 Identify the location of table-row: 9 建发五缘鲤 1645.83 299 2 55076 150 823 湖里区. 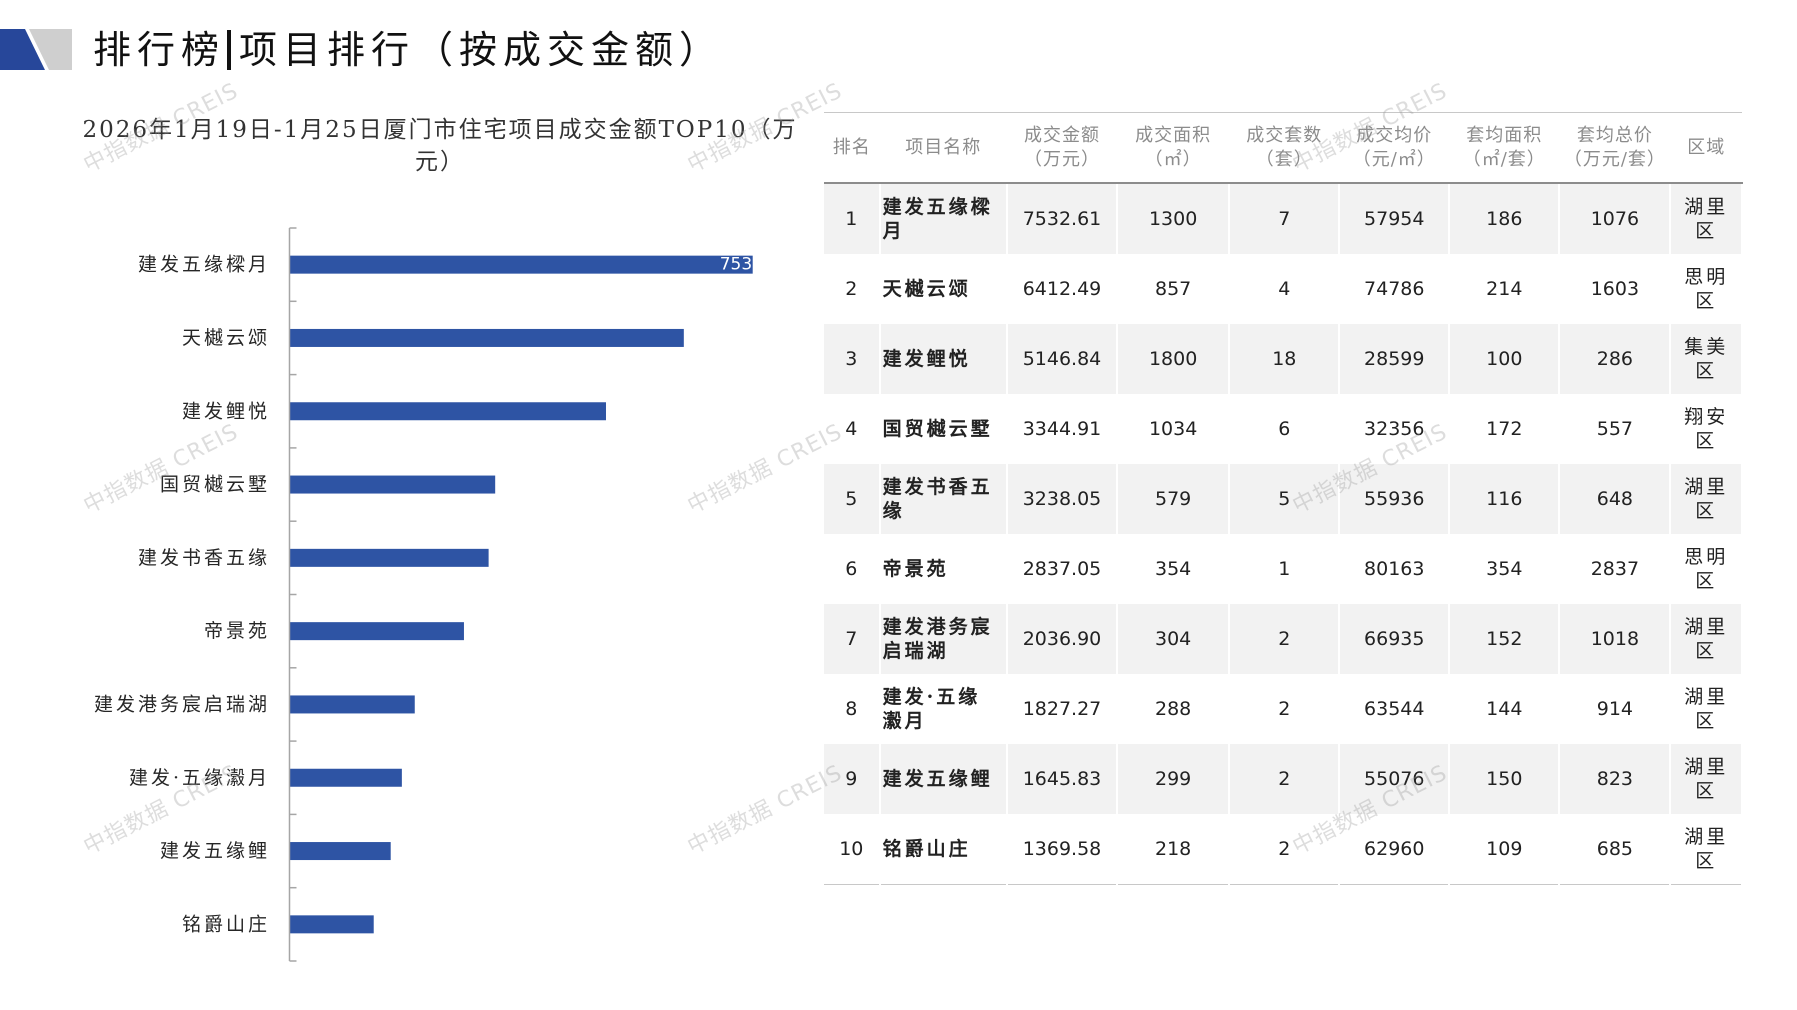
(1283, 779).